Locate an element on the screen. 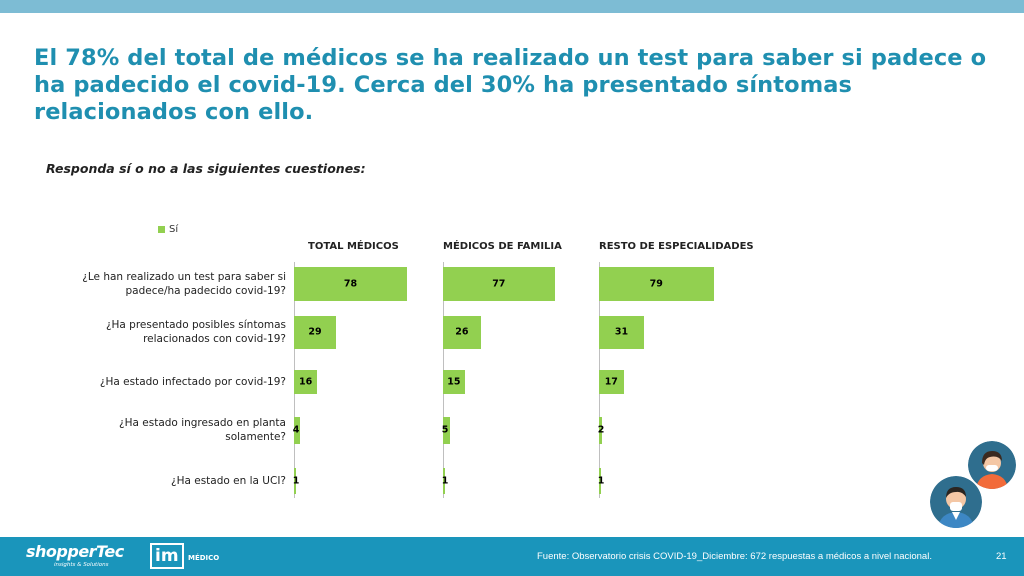 Image resolution: width=1024 pixels, height=576 pixels. data-label-2-0: 79 is located at coordinates (656, 284).